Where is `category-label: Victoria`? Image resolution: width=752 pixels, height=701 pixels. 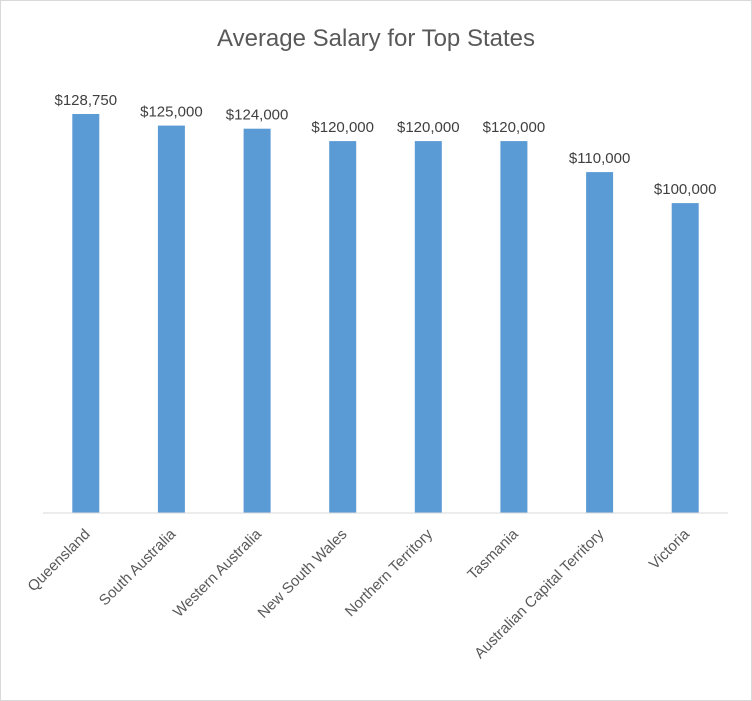
category-label: Victoria is located at coordinates (670, 549).